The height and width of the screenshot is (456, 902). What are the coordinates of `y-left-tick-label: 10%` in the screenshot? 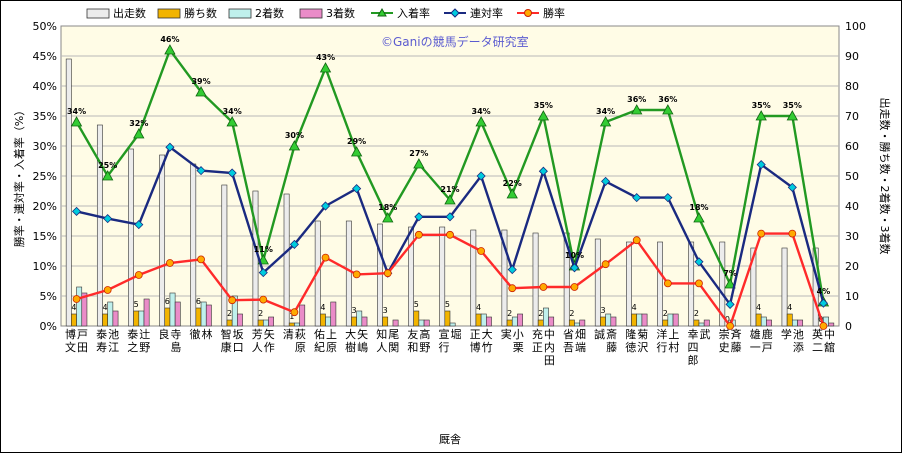 It's located at (45, 266).